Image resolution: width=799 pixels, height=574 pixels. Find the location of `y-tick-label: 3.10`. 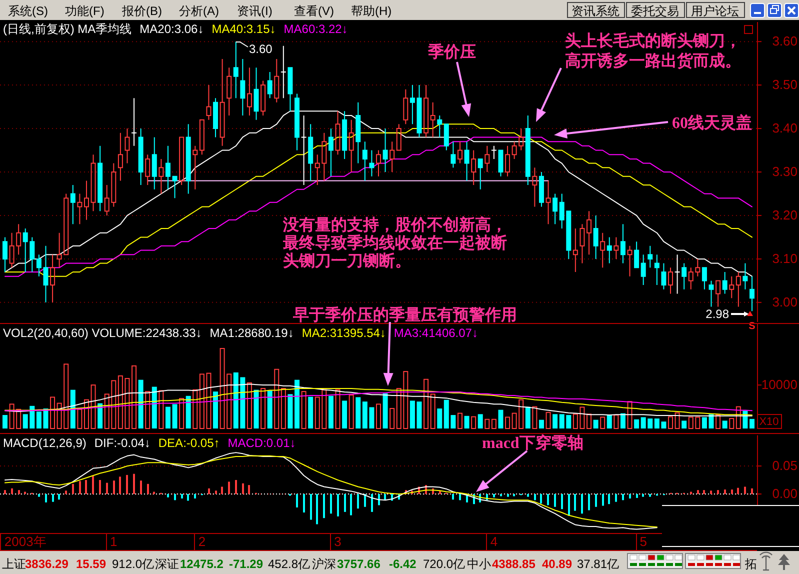

y-tick-label: 3.10 is located at coordinates (785, 258).